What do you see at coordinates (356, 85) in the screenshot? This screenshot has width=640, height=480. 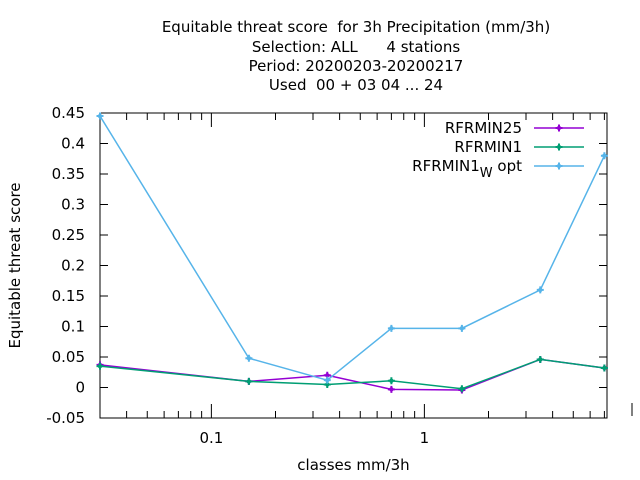 I see `chart-title-line-4: Used 00 + 03 04 ... 24` at bounding box center [356, 85].